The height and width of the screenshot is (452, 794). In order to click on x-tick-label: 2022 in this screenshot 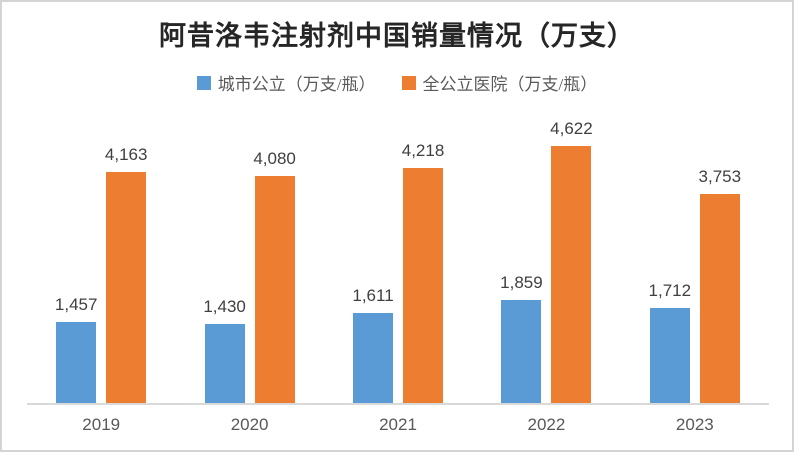, I will do `click(546, 424)`.